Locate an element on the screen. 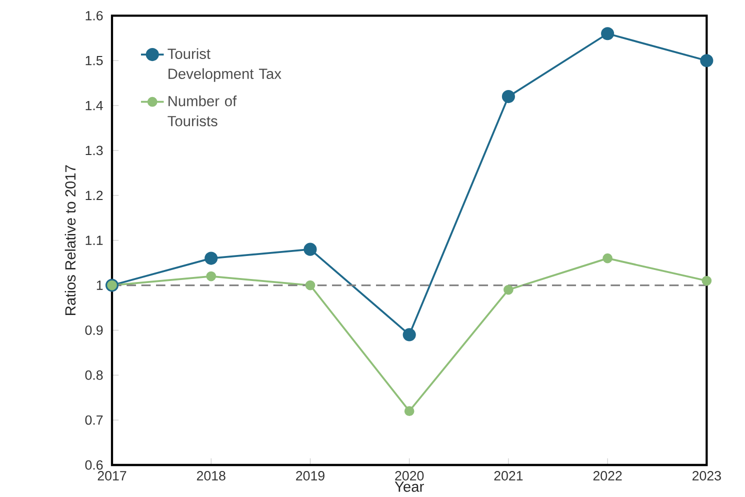 The image size is (745, 497). x-tick-label: 2018 is located at coordinates (211, 475).